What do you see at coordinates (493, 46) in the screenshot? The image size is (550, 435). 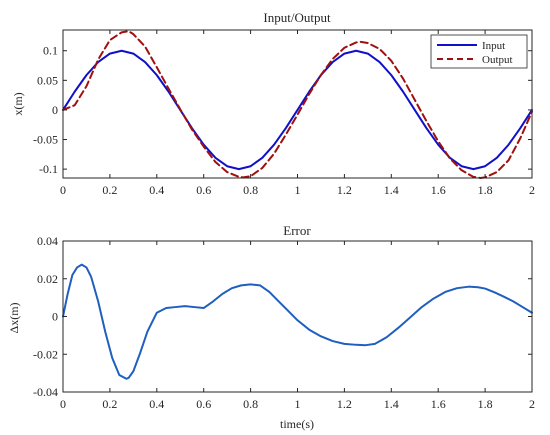 I see `legend-label-input: Input` at bounding box center [493, 46].